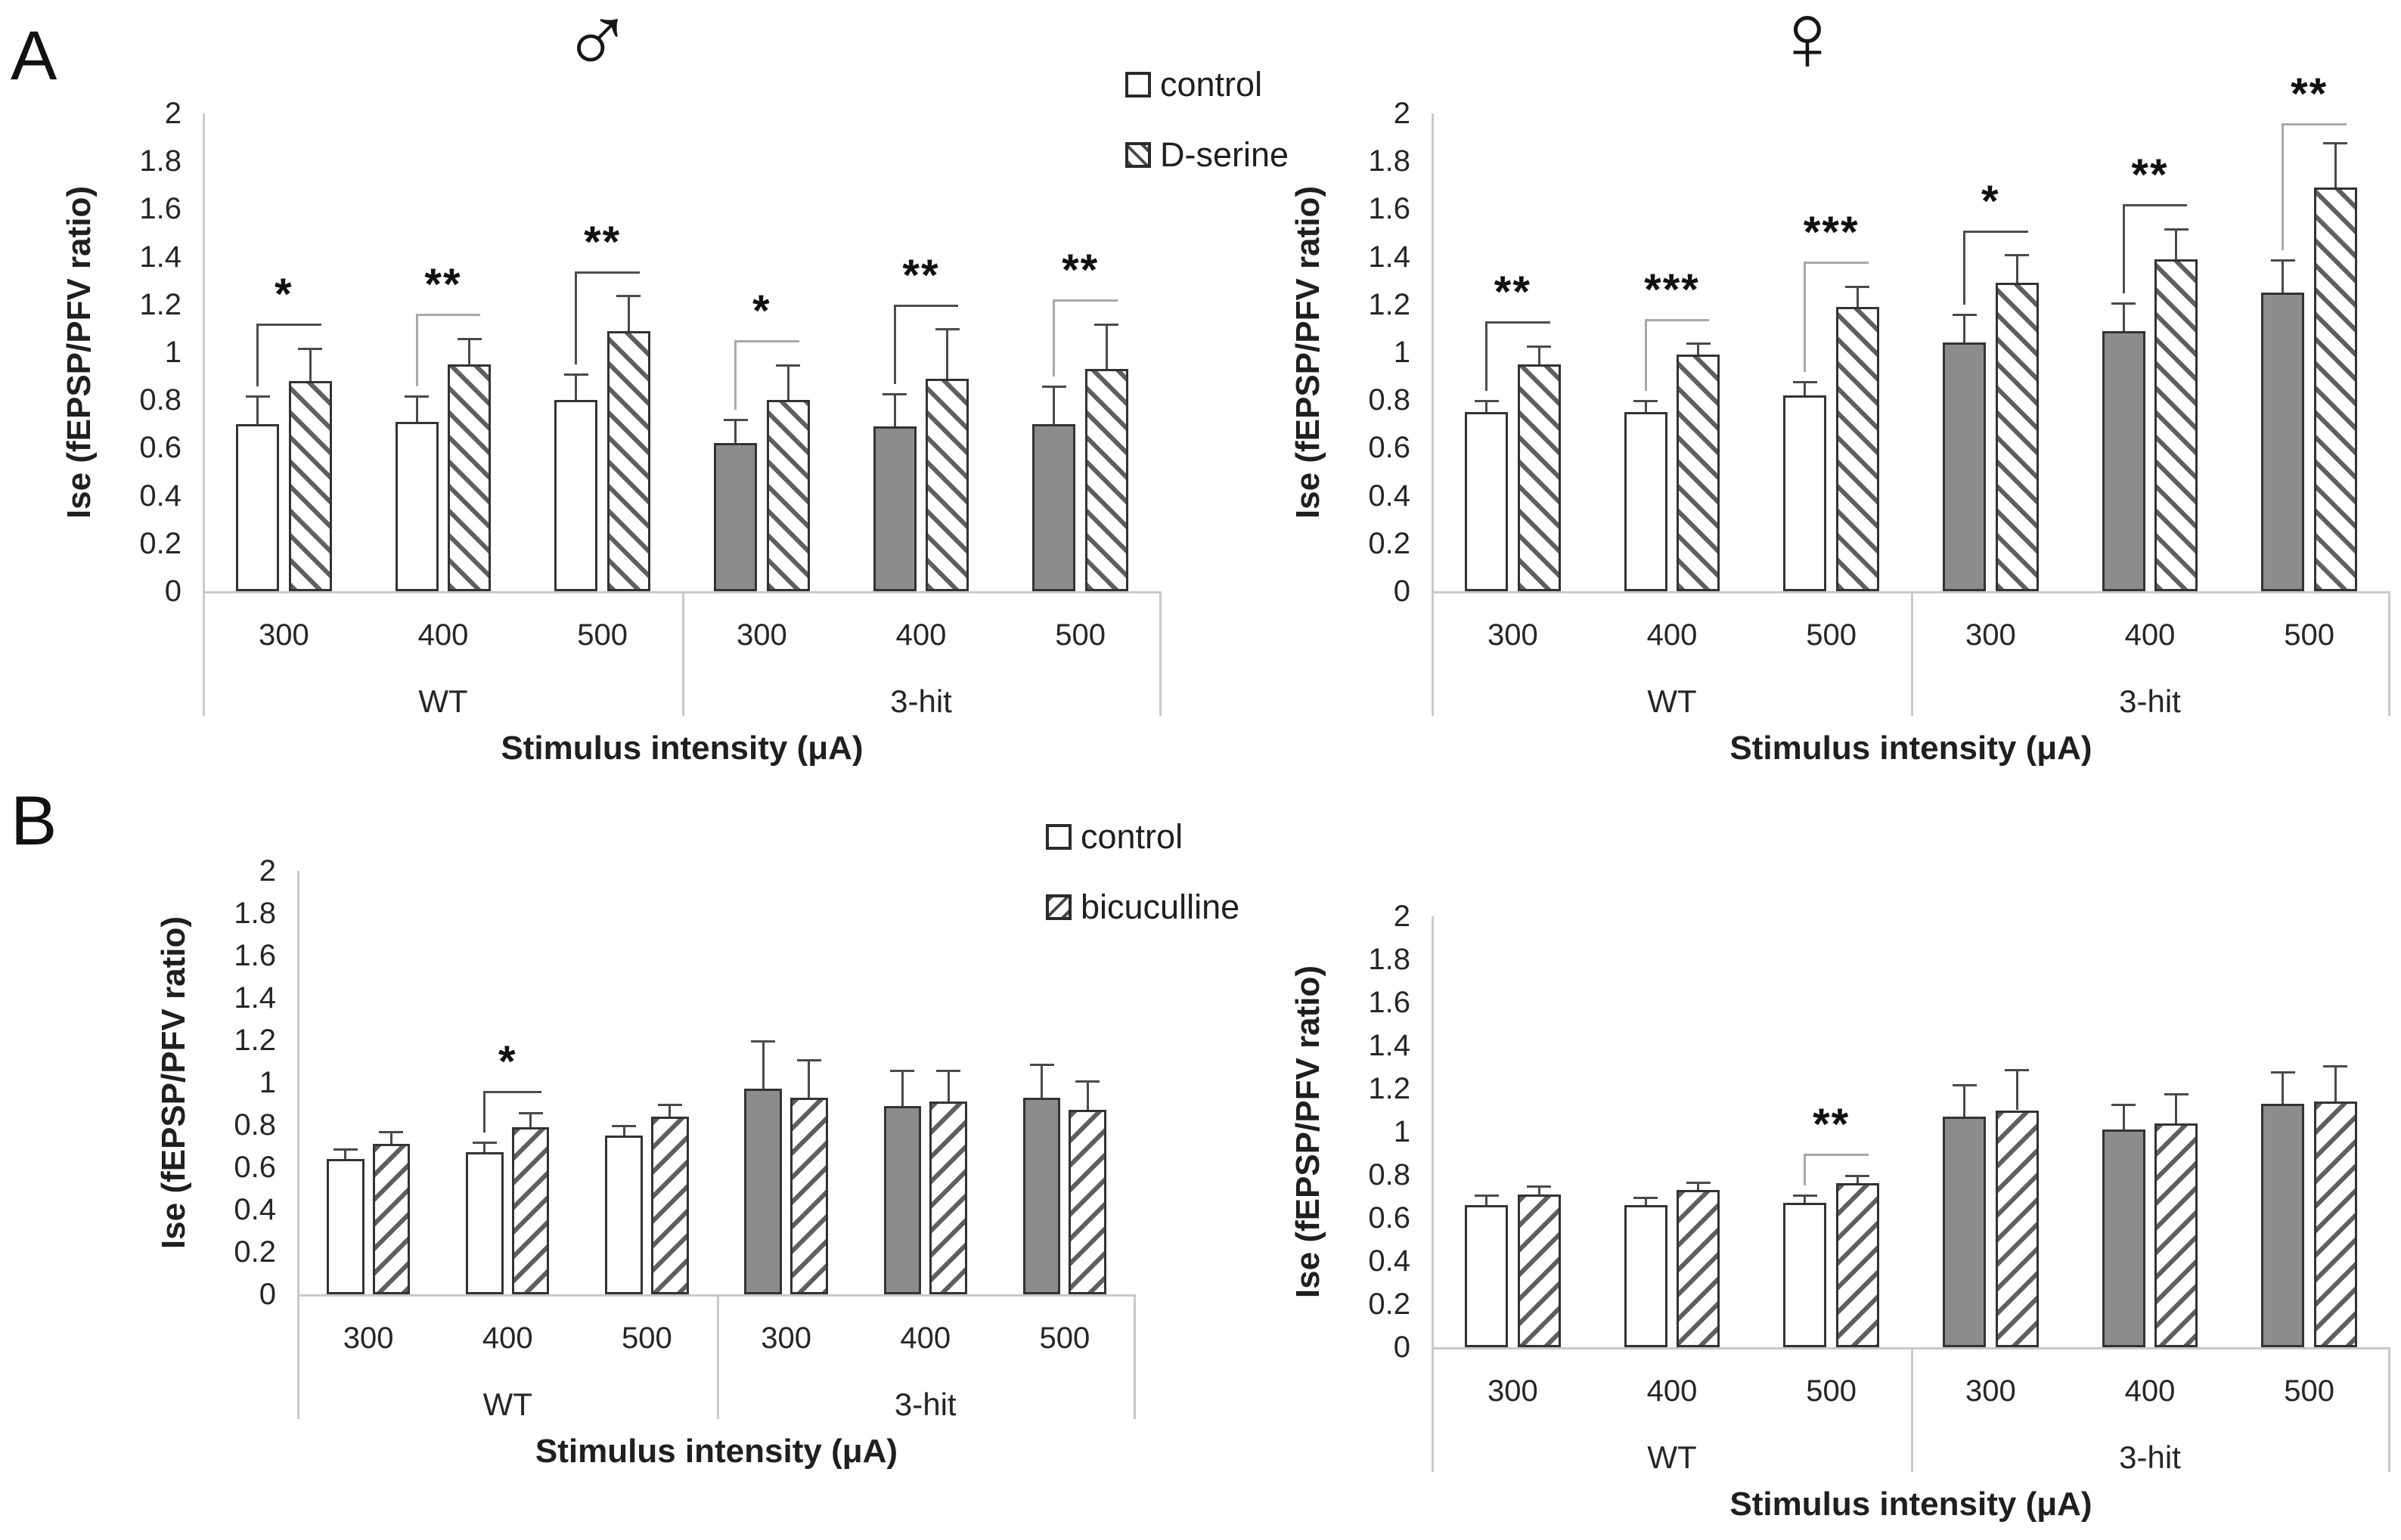 The image size is (2401, 1540). Describe the element at coordinates (34, 821) in the screenshot. I see `panel-b-label: B` at that location.